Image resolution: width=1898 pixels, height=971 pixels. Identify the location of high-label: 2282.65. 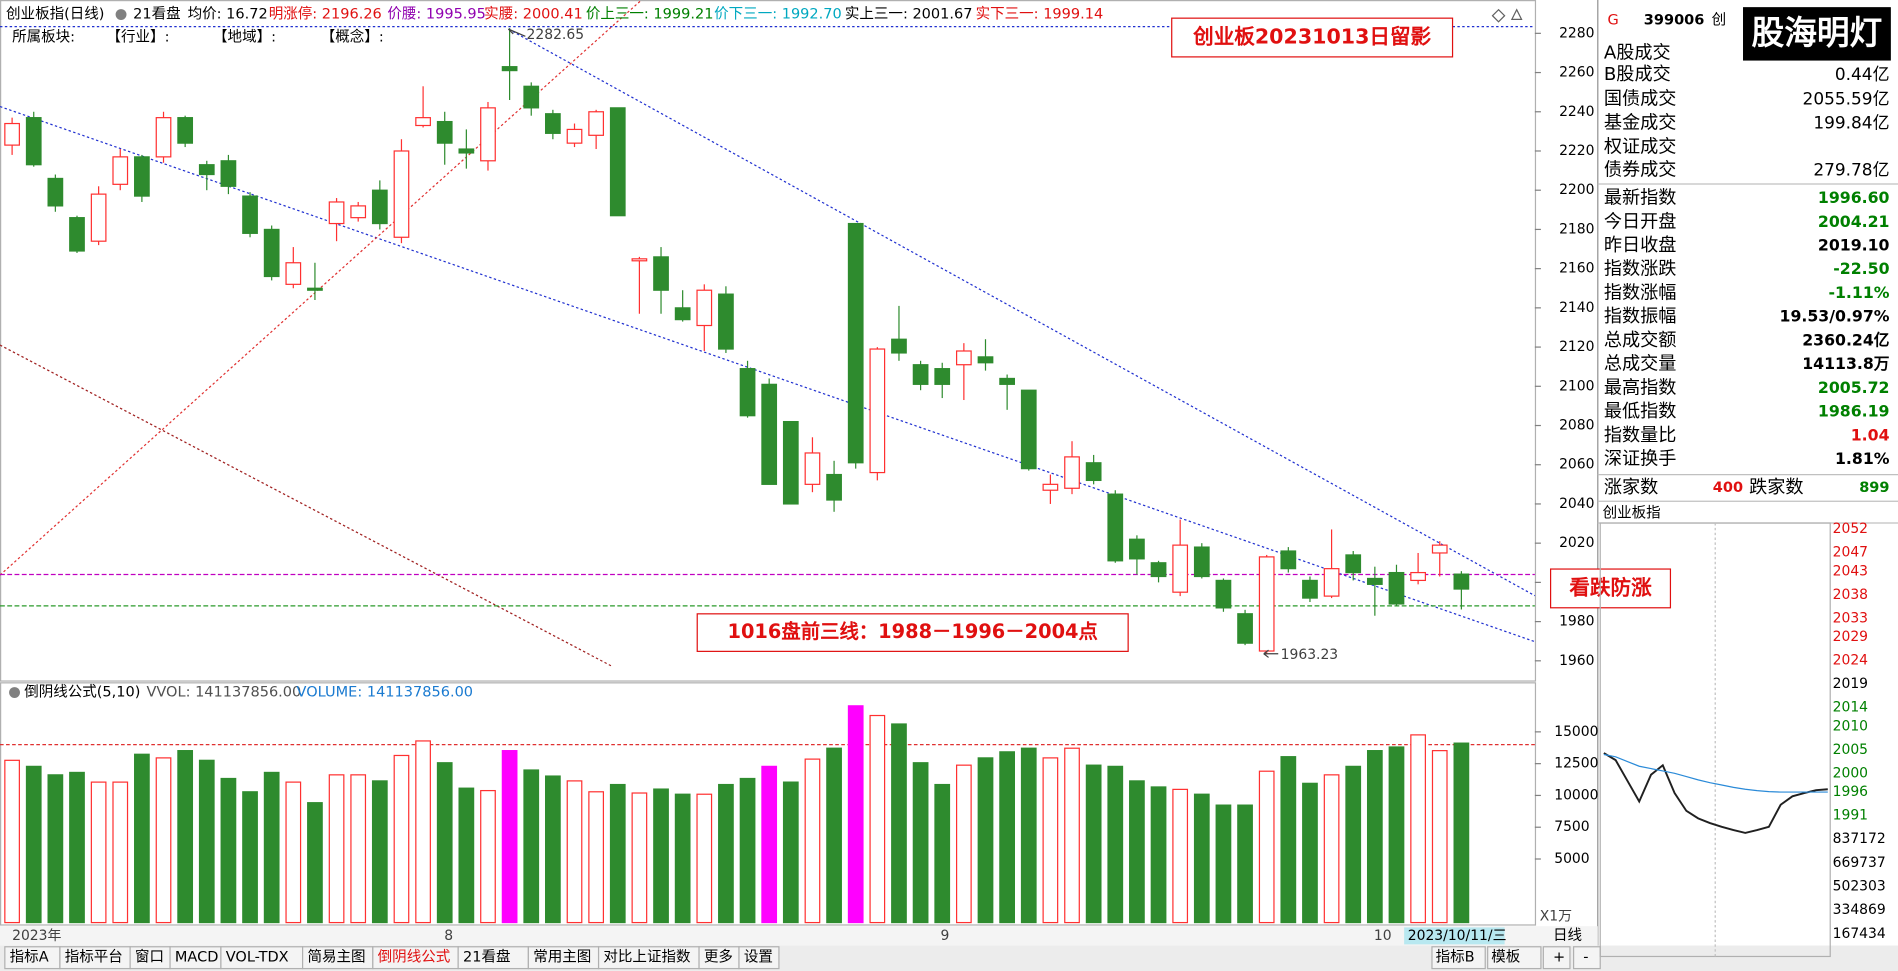
(556, 35).